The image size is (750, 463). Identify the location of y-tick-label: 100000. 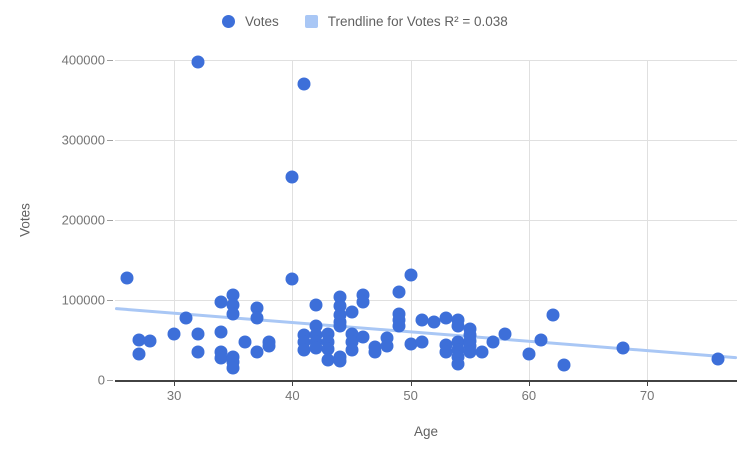
(83, 300).